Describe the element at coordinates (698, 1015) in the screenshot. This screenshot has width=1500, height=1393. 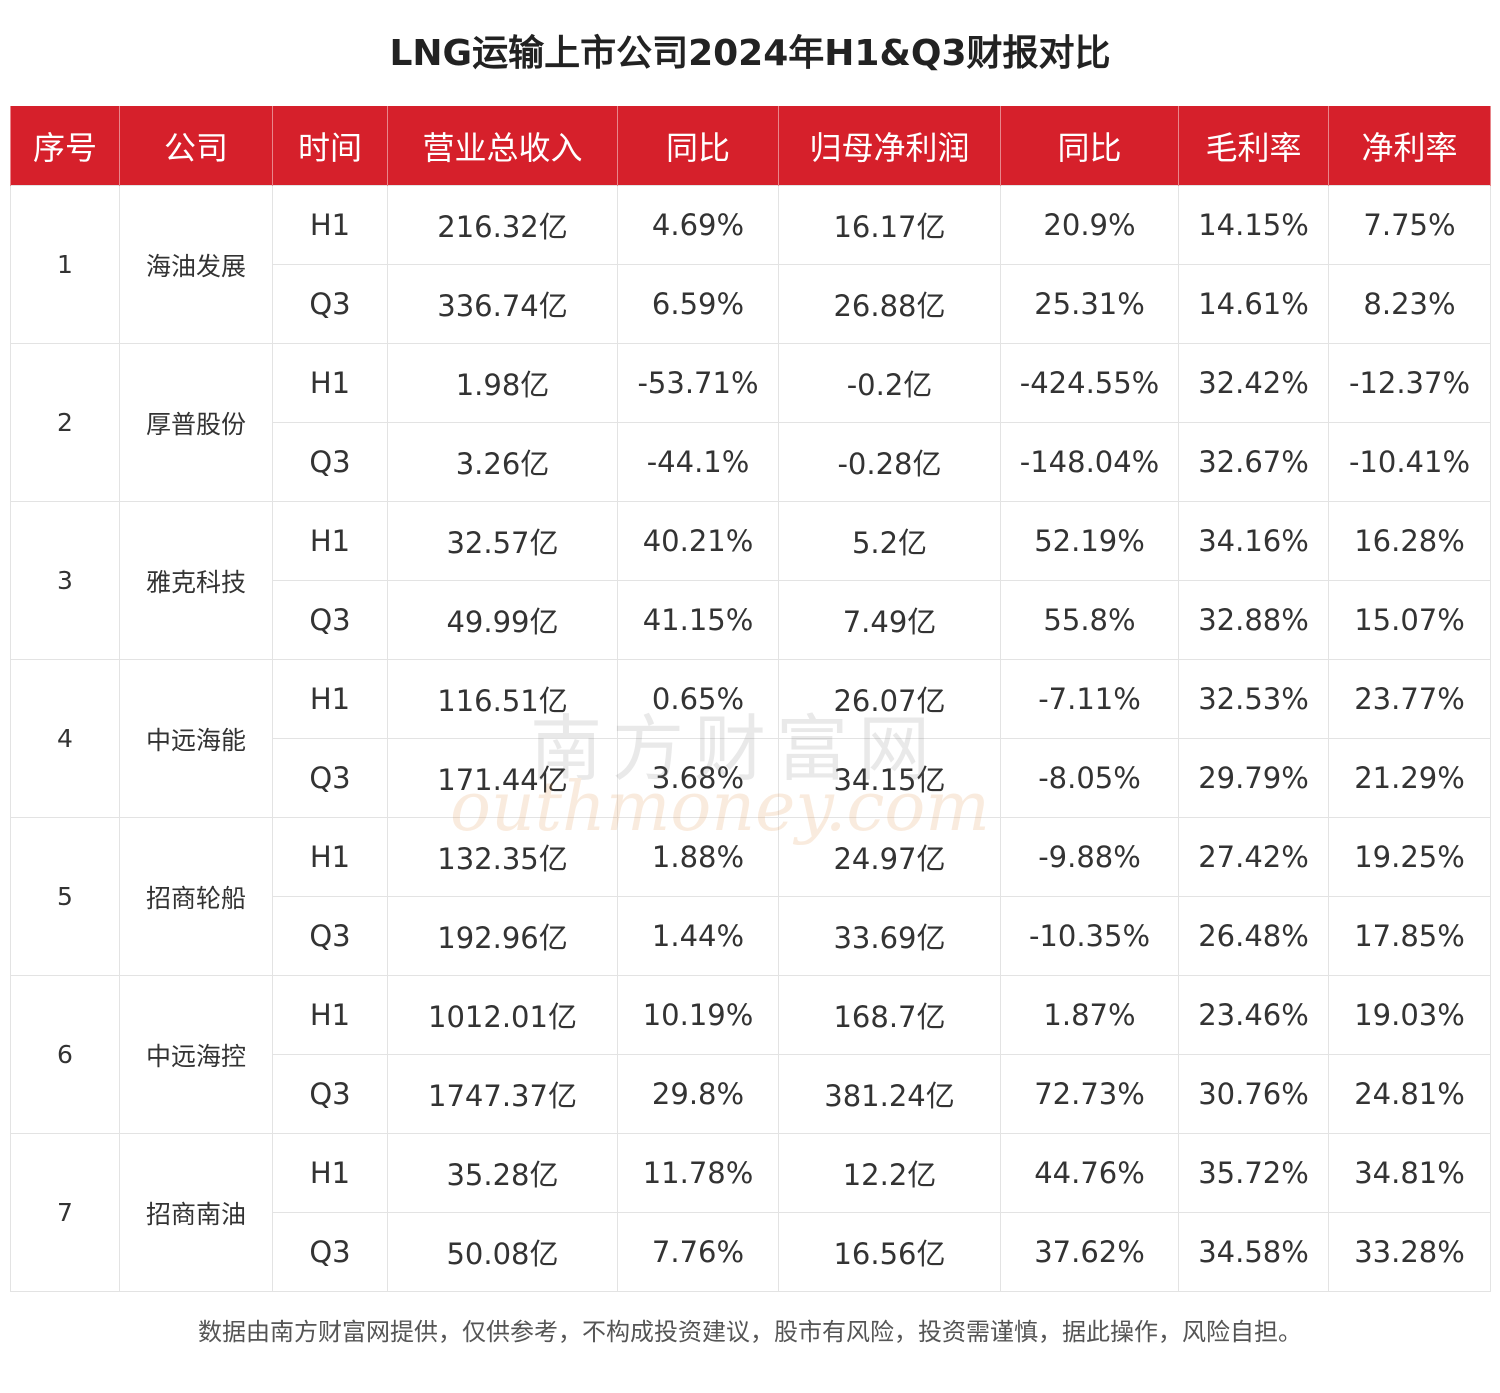
I see `value-cell: 10.19%` at that location.